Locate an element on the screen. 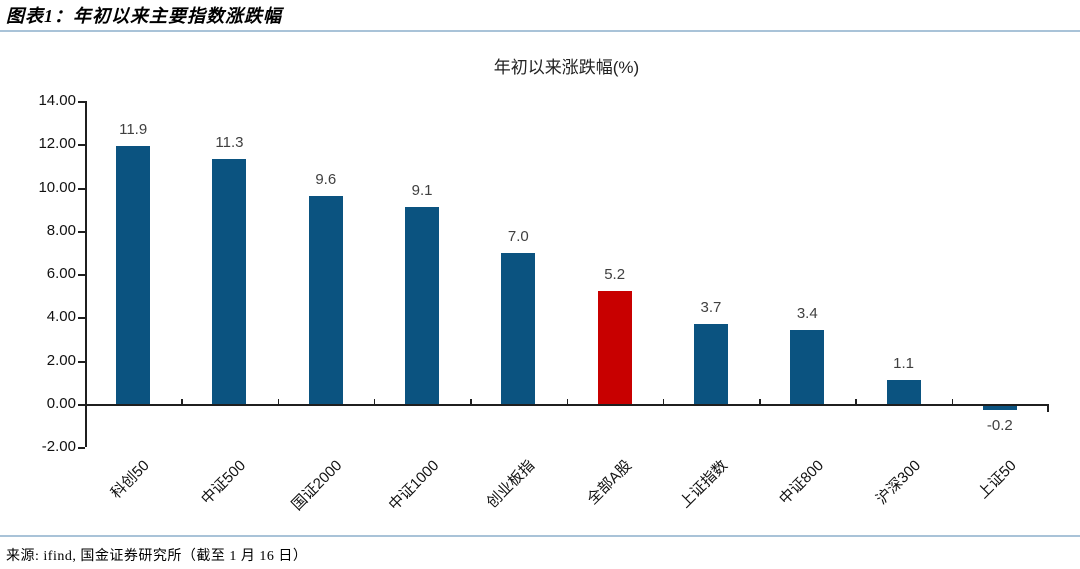  x-axis-category-label: 中证1000 is located at coordinates (414, 485).